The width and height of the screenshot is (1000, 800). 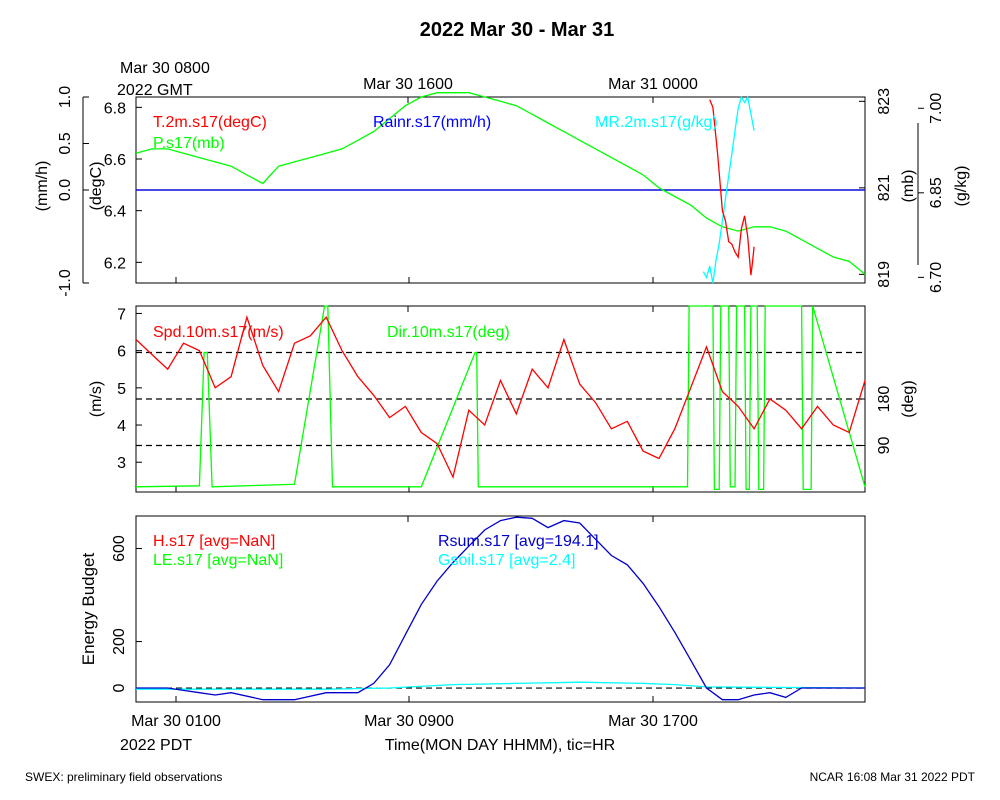 What do you see at coordinates (432, 122) in the screenshot?
I see `legend-rain: Rainr.s17(mm/h)` at bounding box center [432, 122].